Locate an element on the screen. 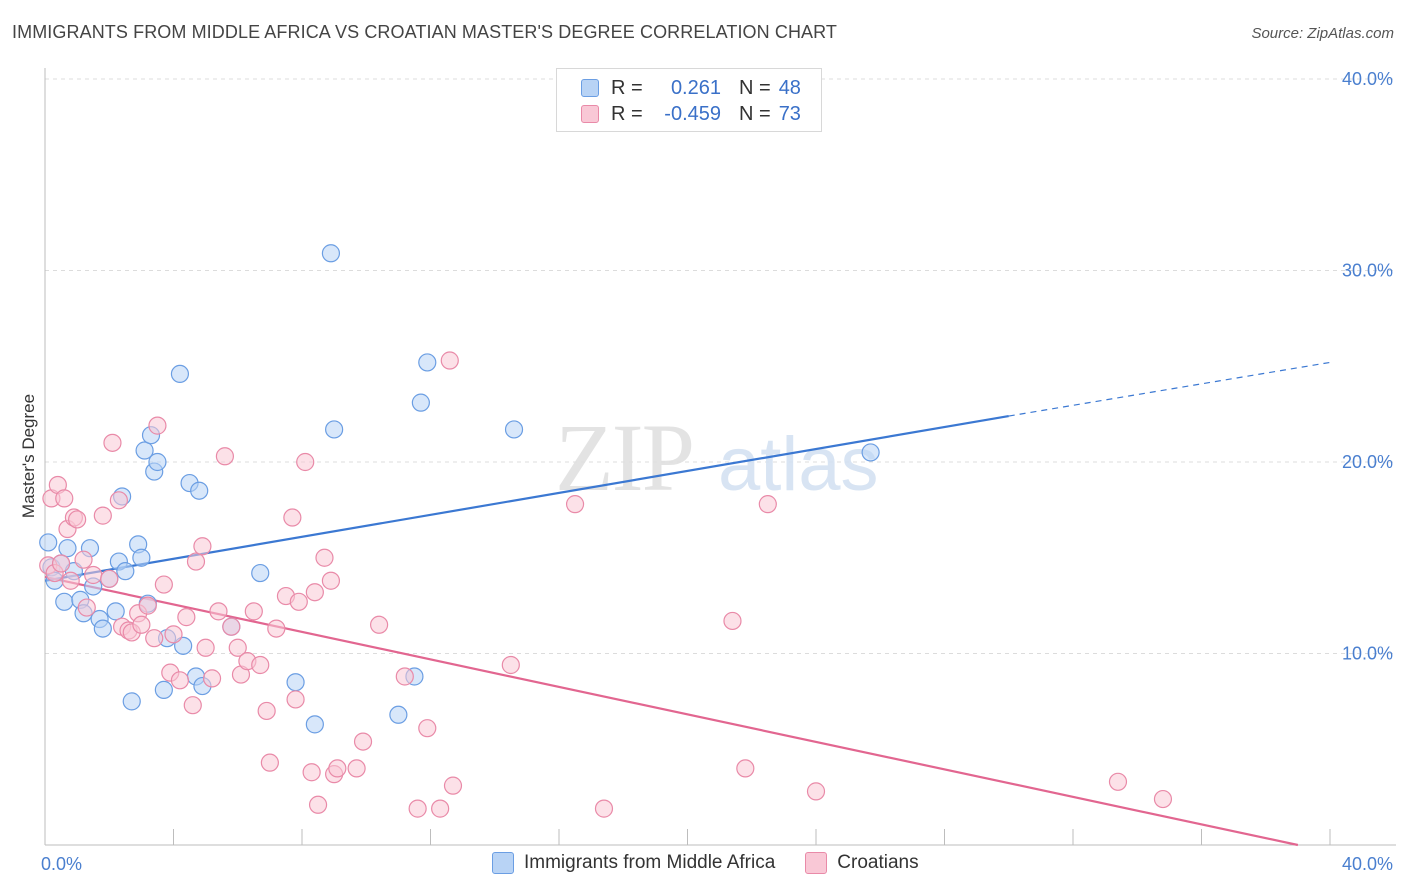 This screenshot has width=1406, height=892. legend-item-immigrants: Immigrants from Middle Africa is located at coordinates (633, 863).